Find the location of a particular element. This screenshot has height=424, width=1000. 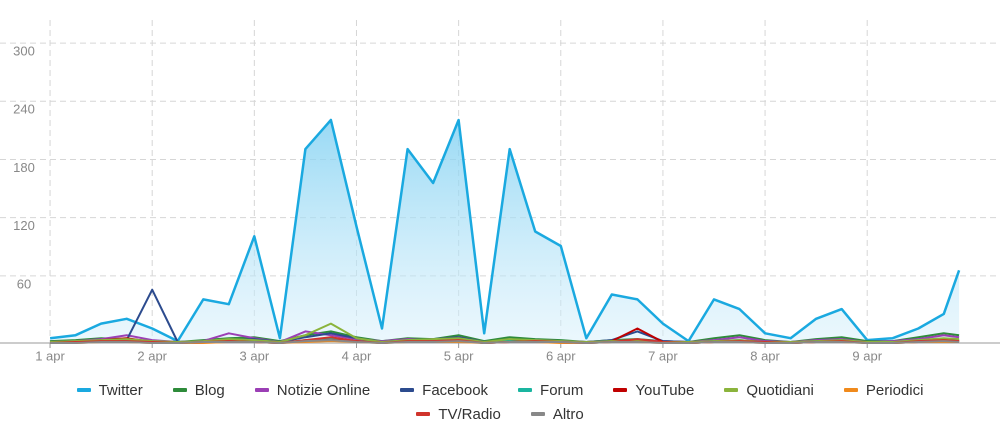

legend-item: Notizie Online is located at coordinates (312, 390).